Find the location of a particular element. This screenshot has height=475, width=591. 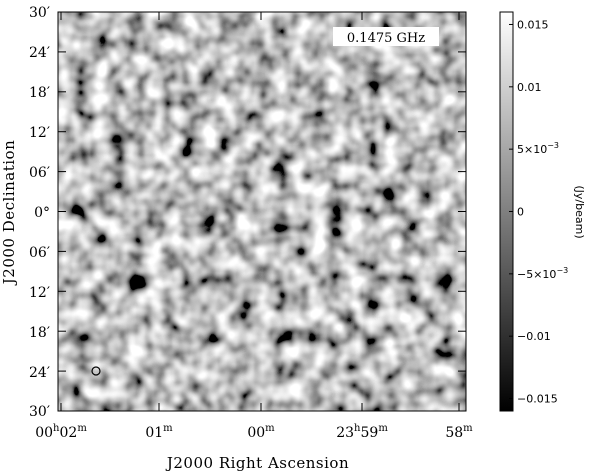

colorbar: 0.015 0.01 5×10⁻³ 0 −5×10⁻³ −0.01 −0.015 is located at coordinates (533, 211).